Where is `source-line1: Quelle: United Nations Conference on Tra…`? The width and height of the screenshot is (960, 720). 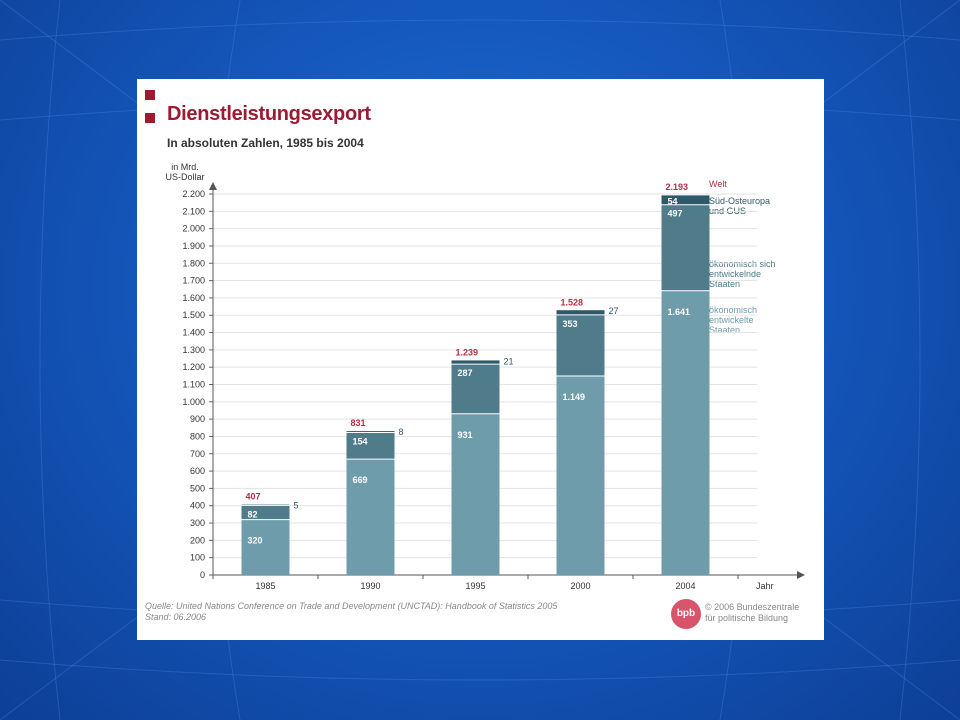 source-line1: Quelle: United Nations Conference on Tra… is located at coordinates (351, 606).